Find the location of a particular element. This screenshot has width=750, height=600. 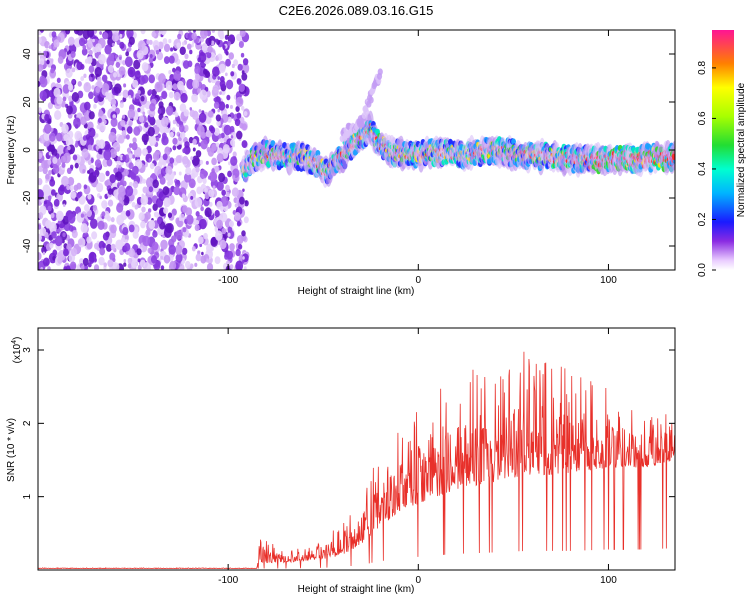

spectrogram-ytick-label: -20 is located at coordinates (27, 197).